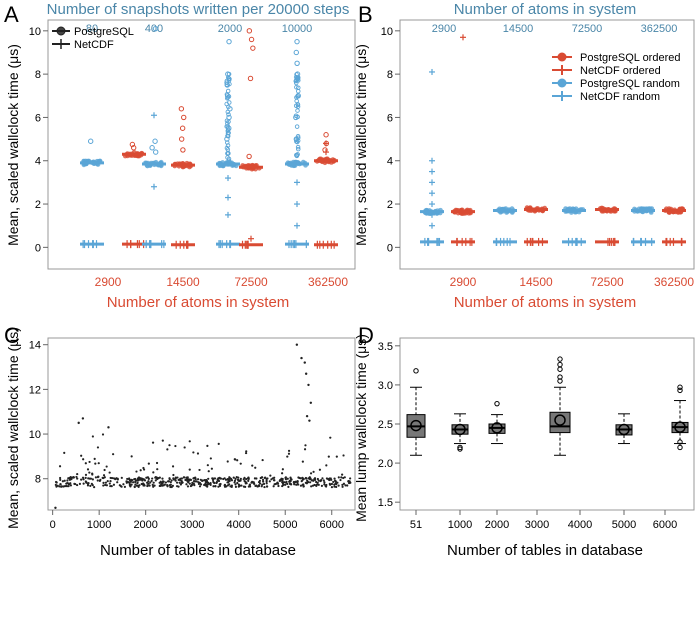 The width and height of the screenshot is (697, 639). What do you see at coordinates (385, 464) in the screenshot?
I see `y-tick-label: 2.0` at bounding box center [385, 464].